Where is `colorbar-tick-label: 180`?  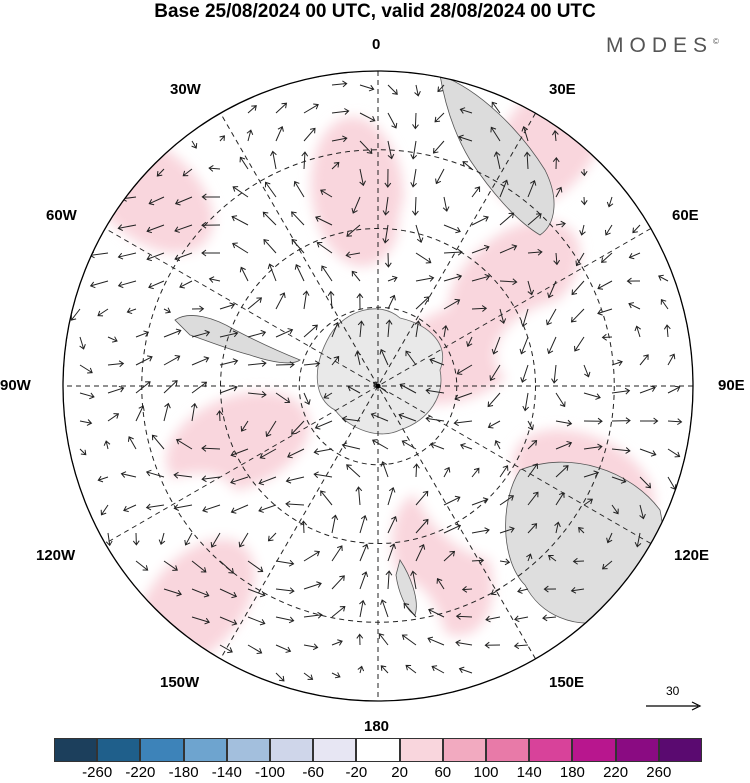
colorbar-tick-label: 180 is located at coordinates (572, 772).